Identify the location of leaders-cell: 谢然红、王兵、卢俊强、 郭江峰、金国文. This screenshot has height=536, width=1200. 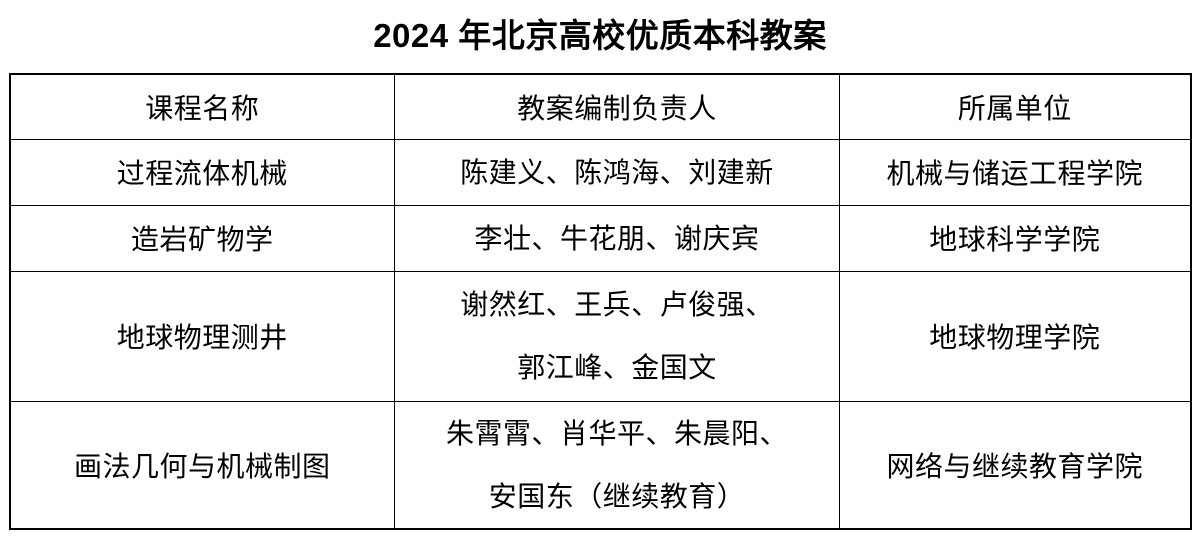
(617, 336).